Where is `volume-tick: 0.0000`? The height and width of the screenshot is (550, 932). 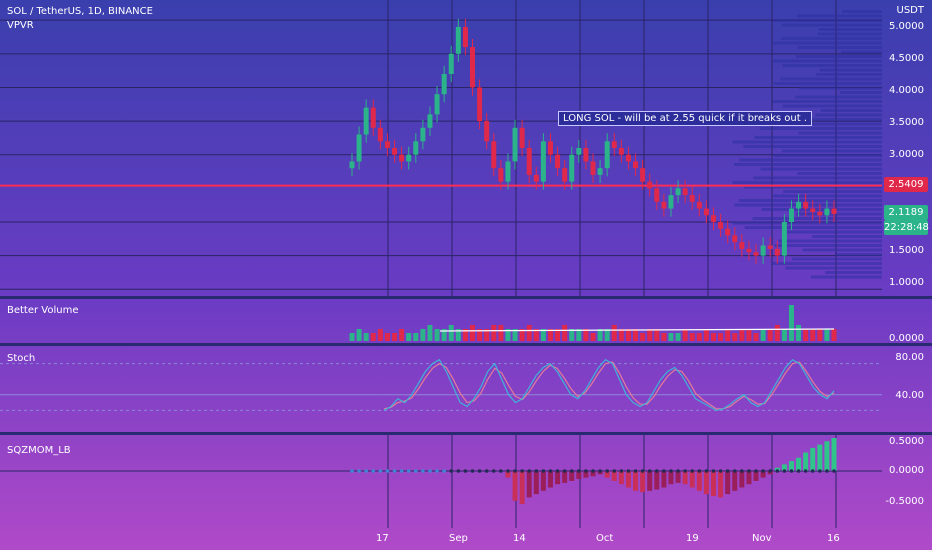 volume-tick: 0.0000 is located at coordinates (906, 338).